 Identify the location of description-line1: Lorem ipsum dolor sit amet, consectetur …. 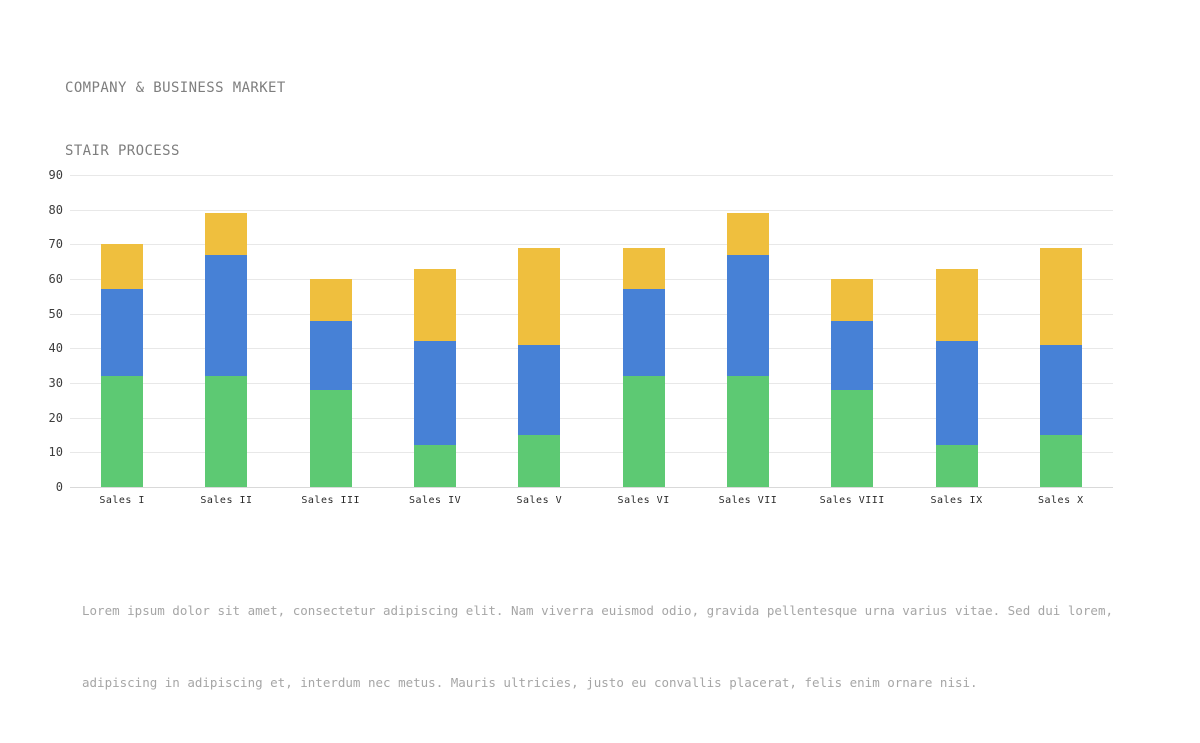
(598, 610).